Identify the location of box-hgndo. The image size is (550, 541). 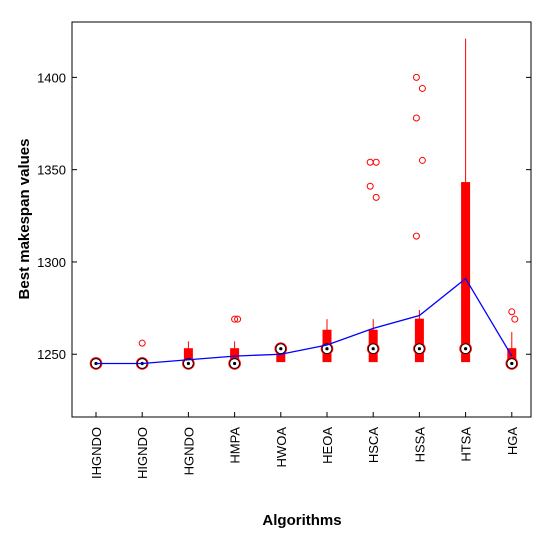
(188, 355).